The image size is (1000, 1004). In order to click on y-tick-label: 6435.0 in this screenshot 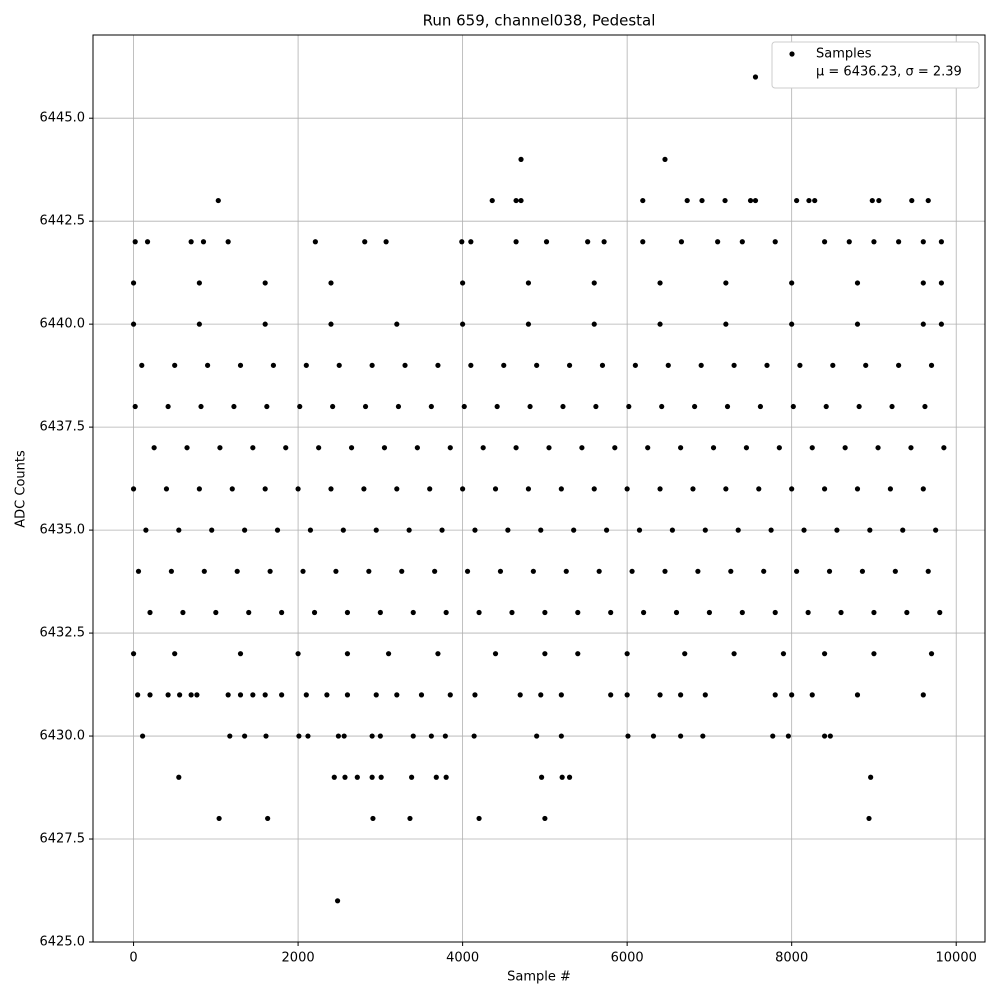, I will do `click(63, 530)`.